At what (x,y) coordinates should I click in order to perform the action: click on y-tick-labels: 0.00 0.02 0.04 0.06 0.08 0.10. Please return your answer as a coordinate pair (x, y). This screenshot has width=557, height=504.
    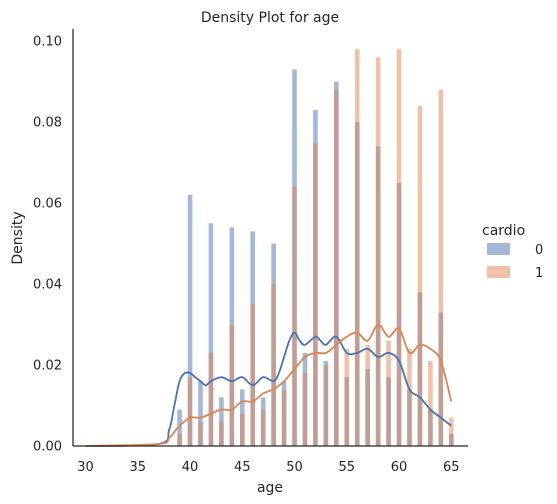
    Looking at the image, I should click on (47, 245).